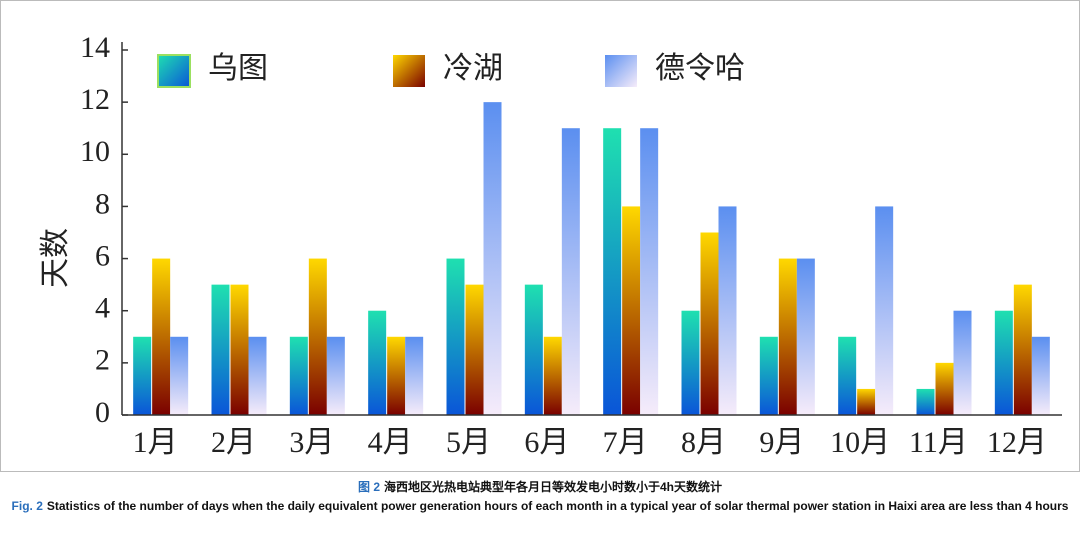 This screenshot has width=1081, height=534. I want to click on legend-label: 德令哈, so click(700, 68).